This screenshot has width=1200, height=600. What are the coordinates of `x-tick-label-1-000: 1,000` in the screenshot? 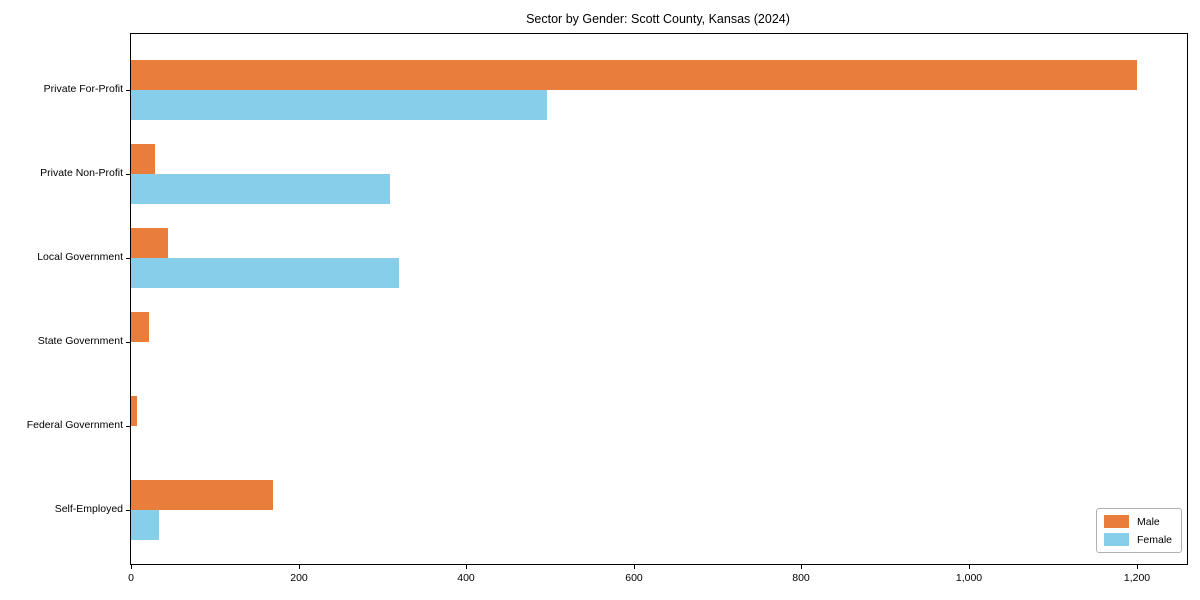 It's located at (969, 578).